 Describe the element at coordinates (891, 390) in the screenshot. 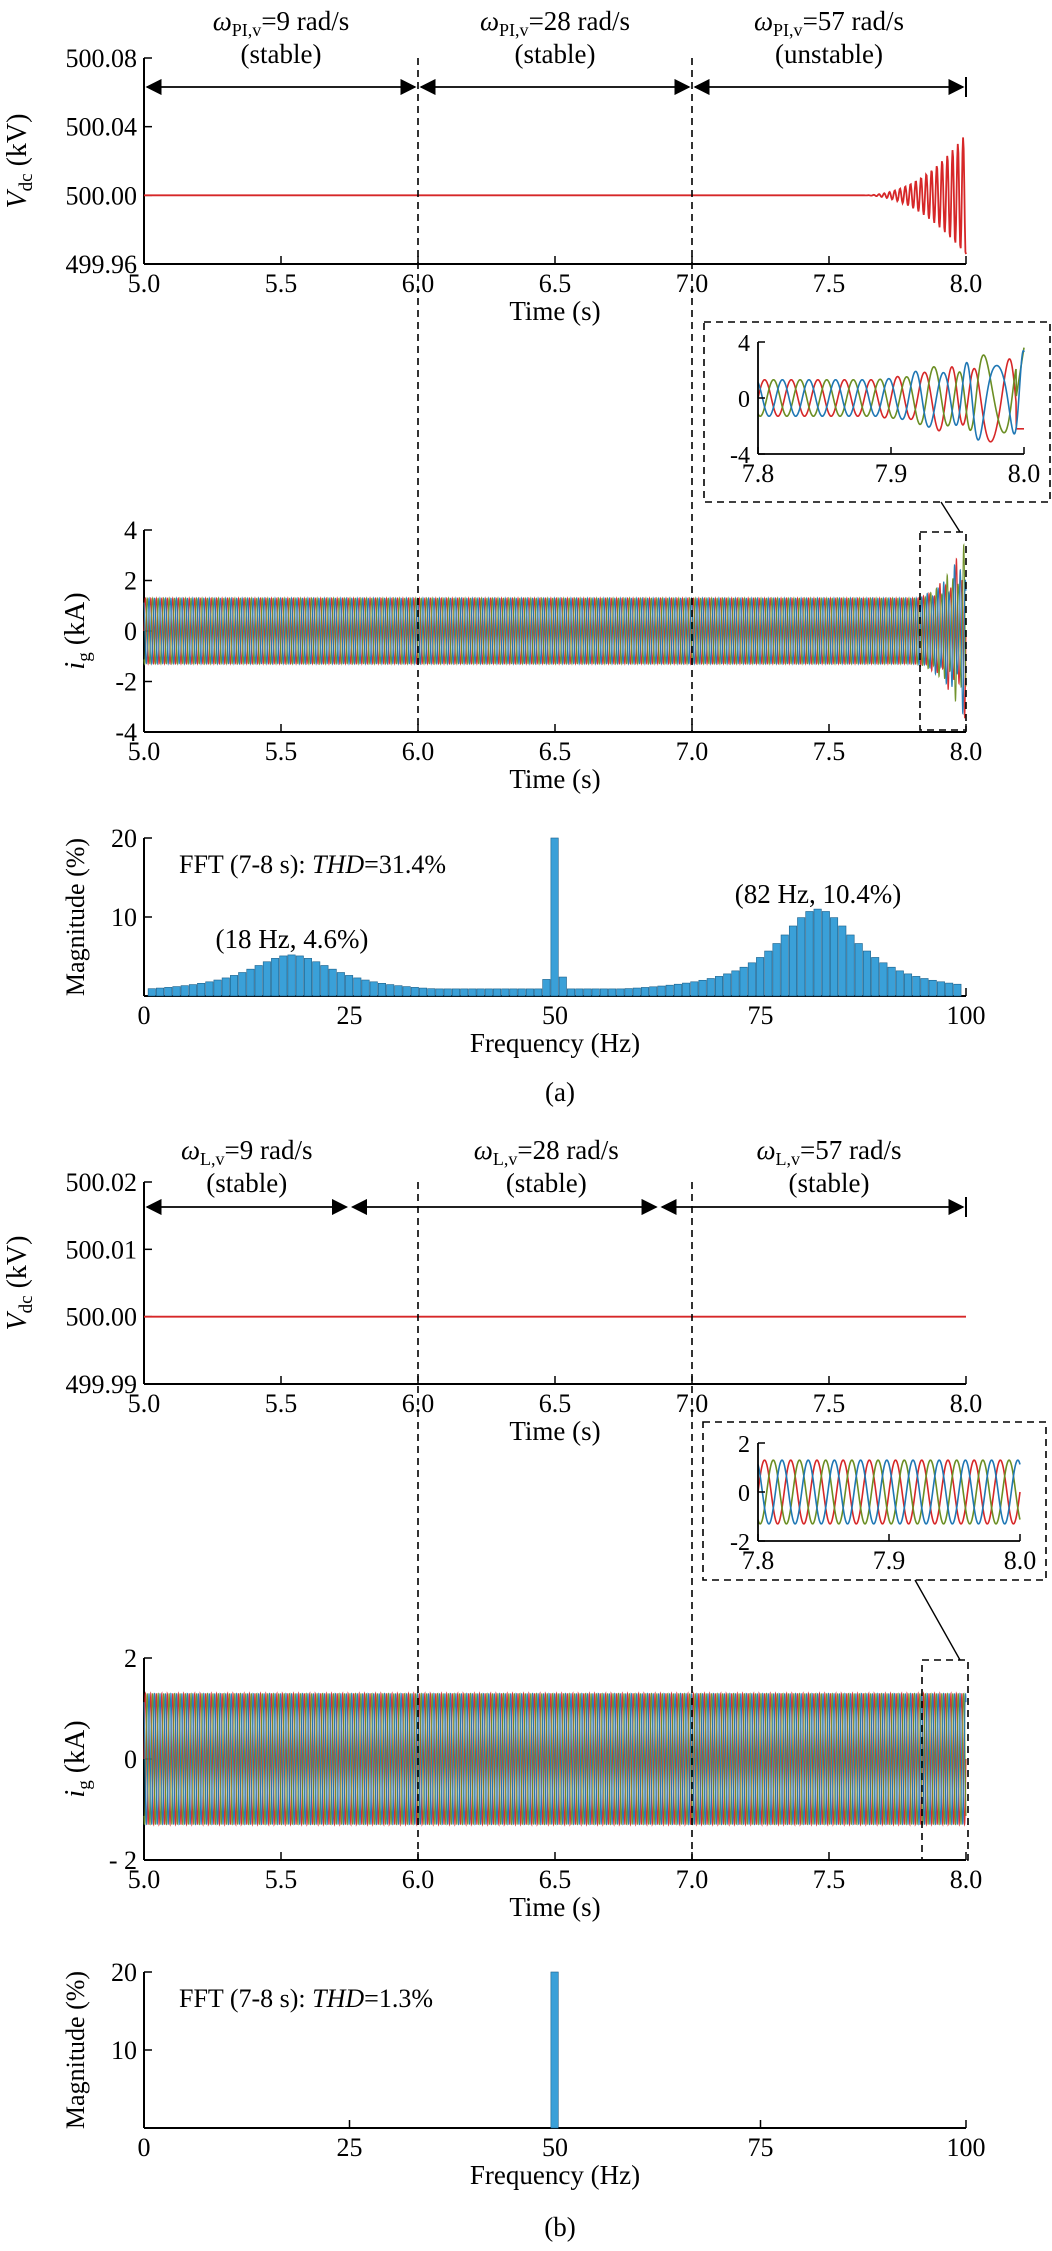

I see `inset-phase-2-a` at that location.